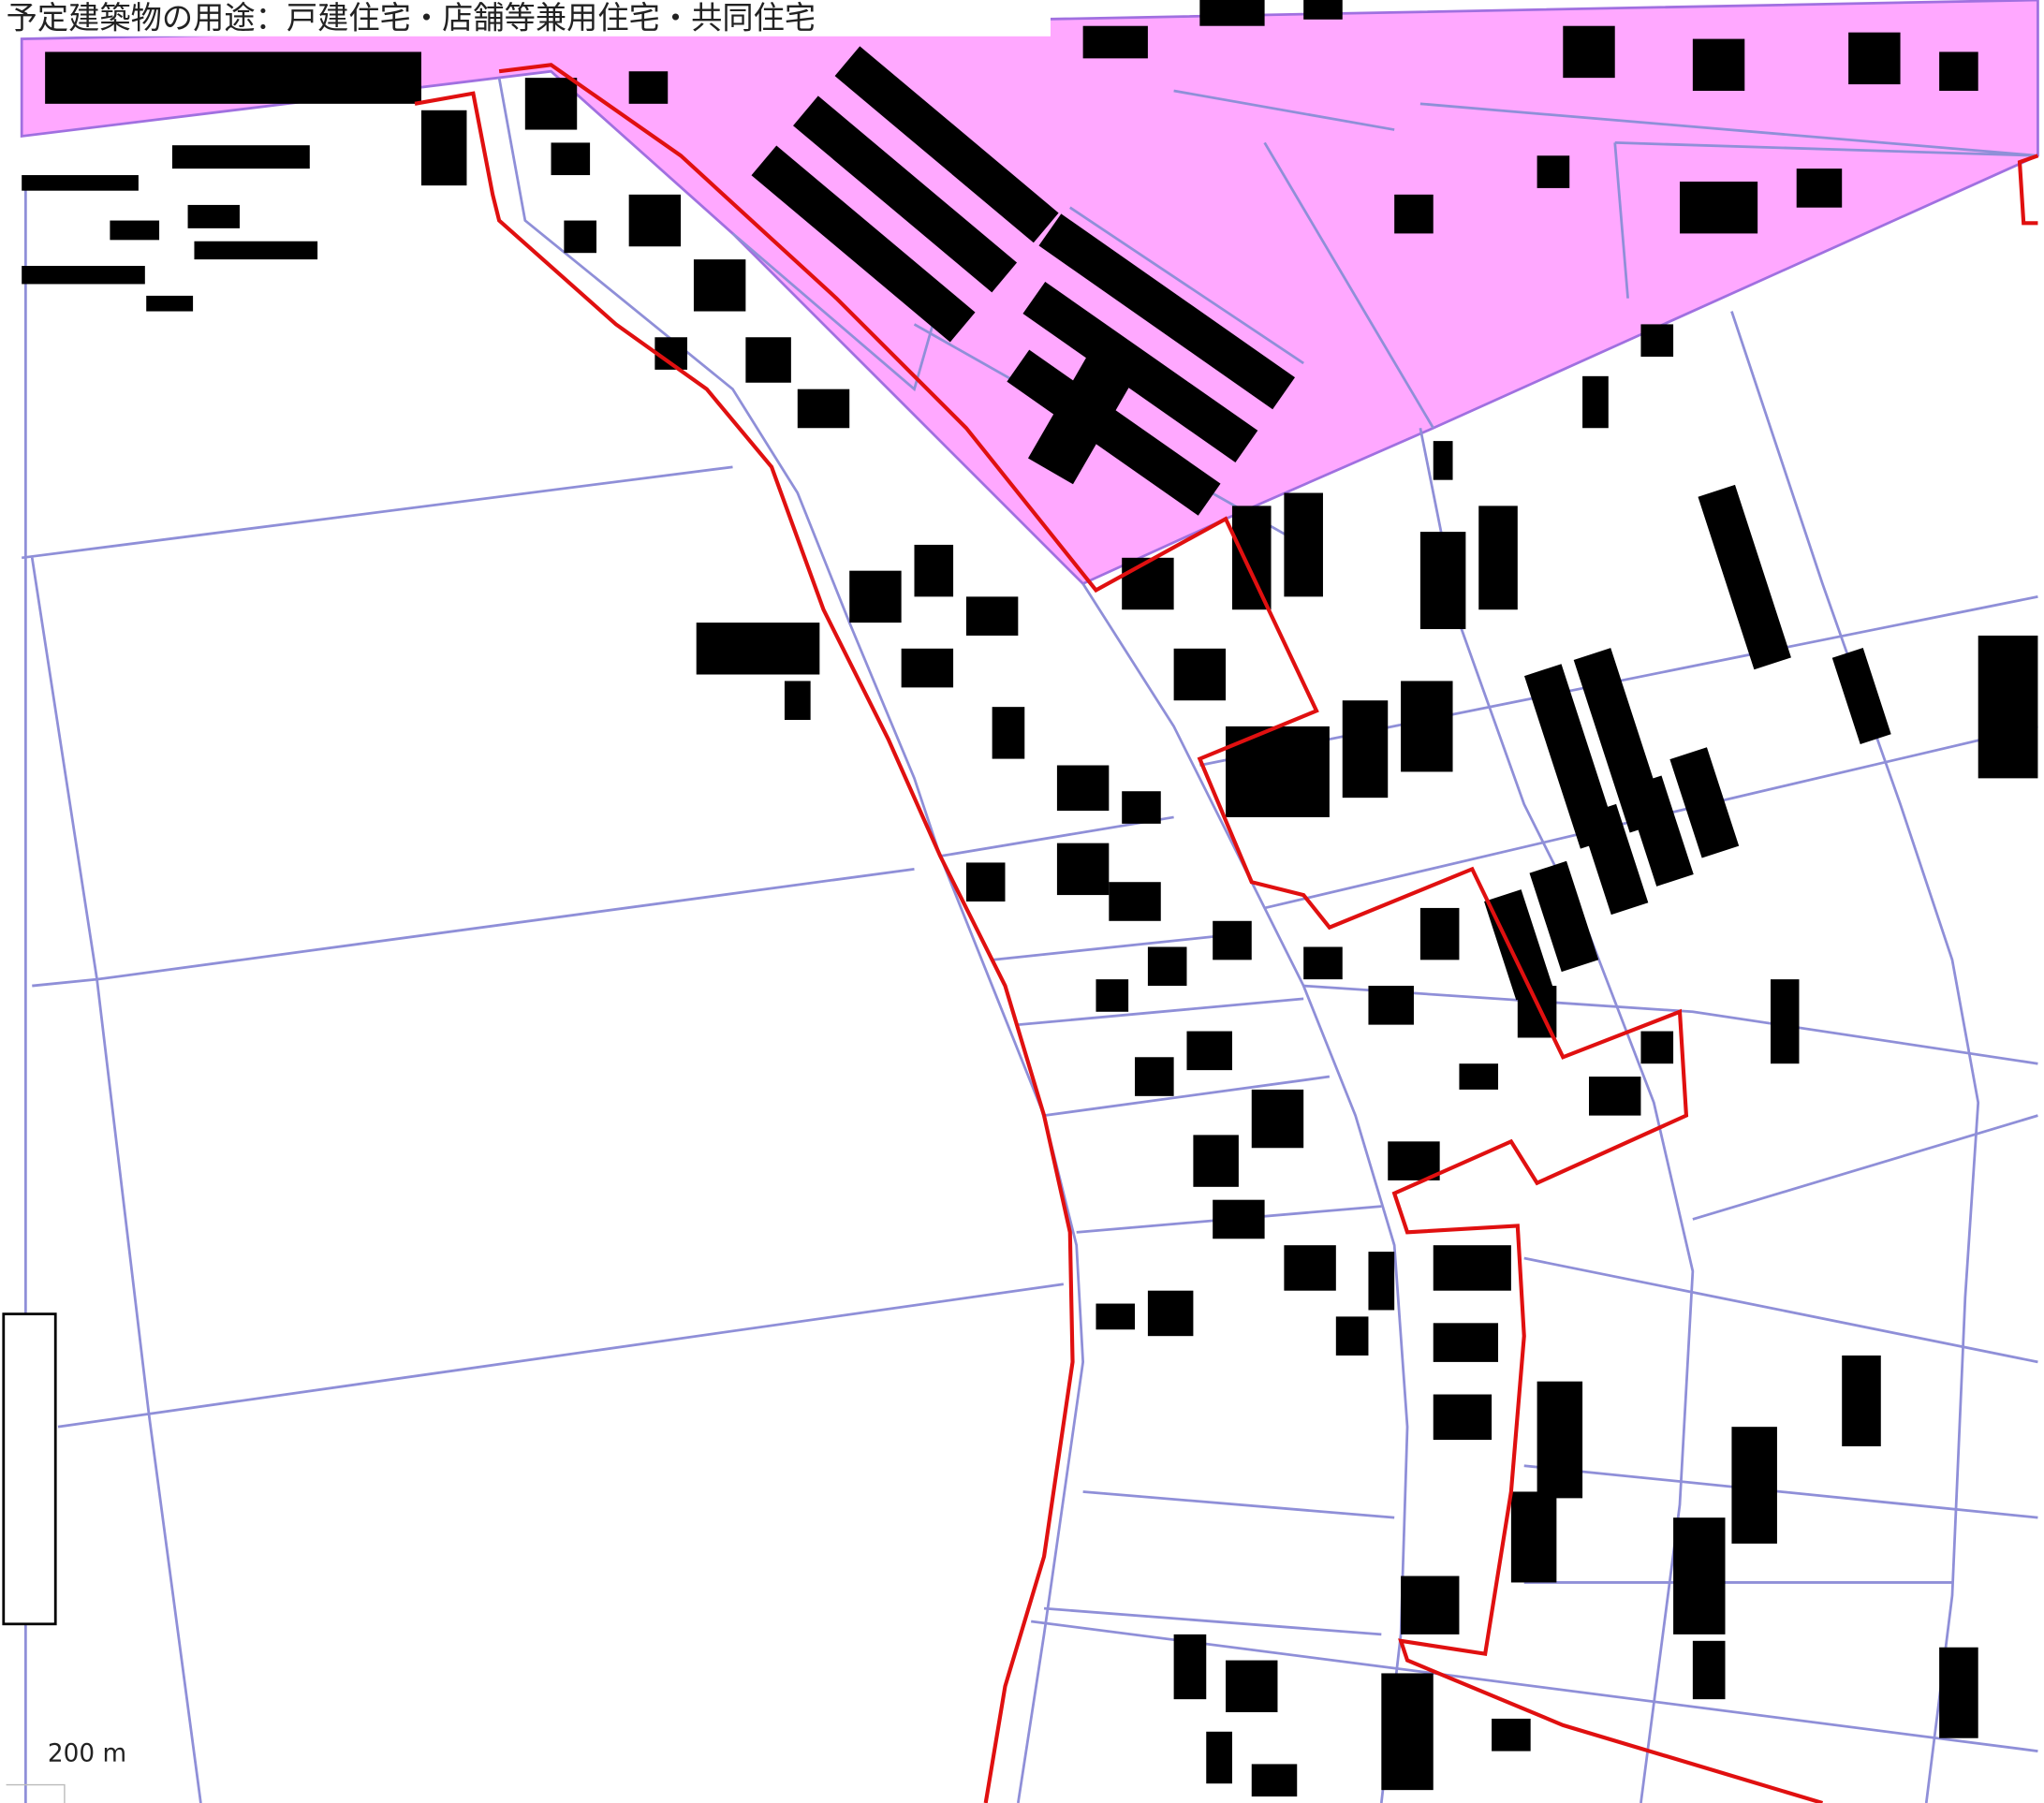 Image resolution: width=2044 pixels, height=1803 pixels. Describe the element at coordinates (30, 1469) in the screenshot. I see `legend-frame` at that location.